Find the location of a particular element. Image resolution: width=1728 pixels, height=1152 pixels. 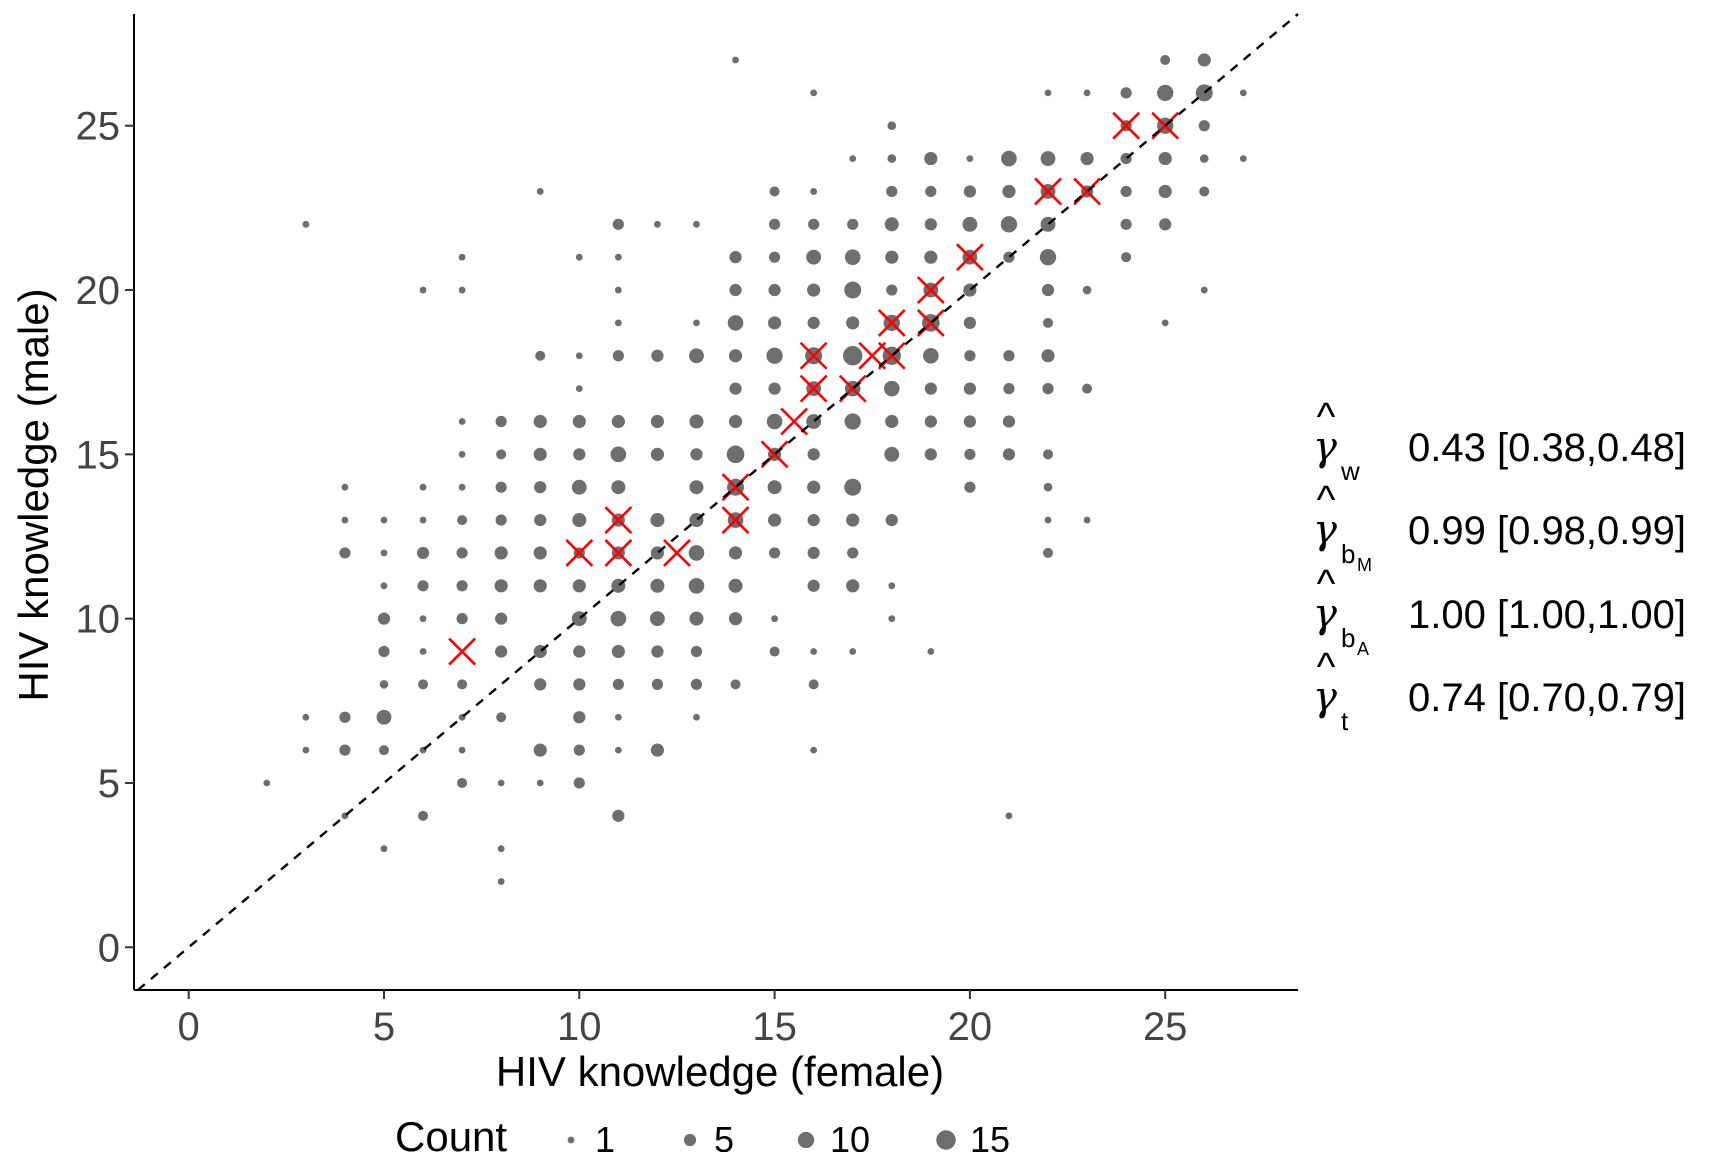

y-tick-label: 25 is located at coordinates (98, 127).